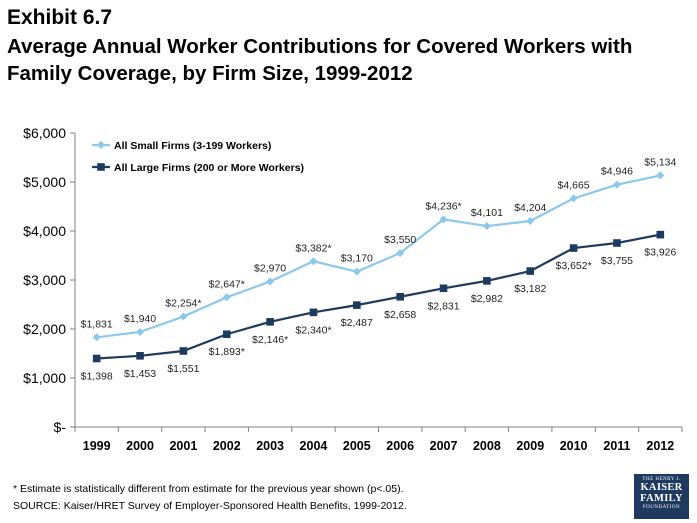  What do you see at coordinates (44, 280) in the screenshot?
I see `y-tick-label: $3,000` at bounding box center [44, 280].